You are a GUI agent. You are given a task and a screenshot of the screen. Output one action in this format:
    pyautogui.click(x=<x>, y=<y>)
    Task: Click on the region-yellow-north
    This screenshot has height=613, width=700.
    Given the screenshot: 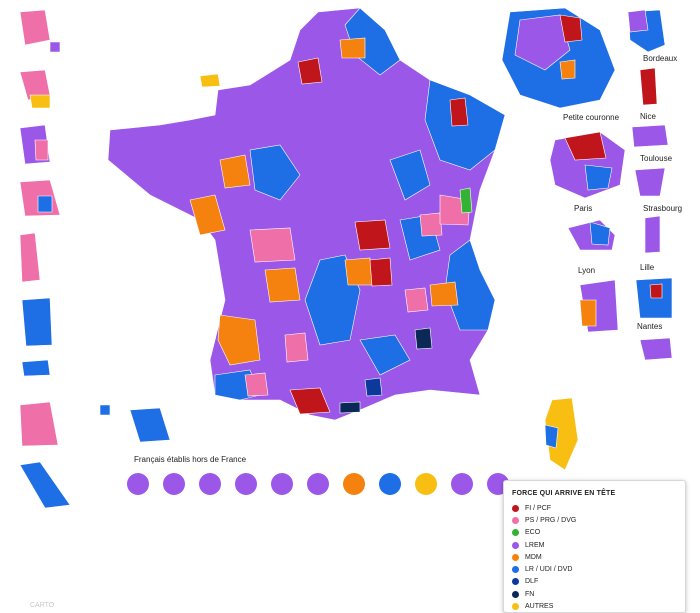 What is the action you would take?
    pyautogui.click(x=210, y=80)
    